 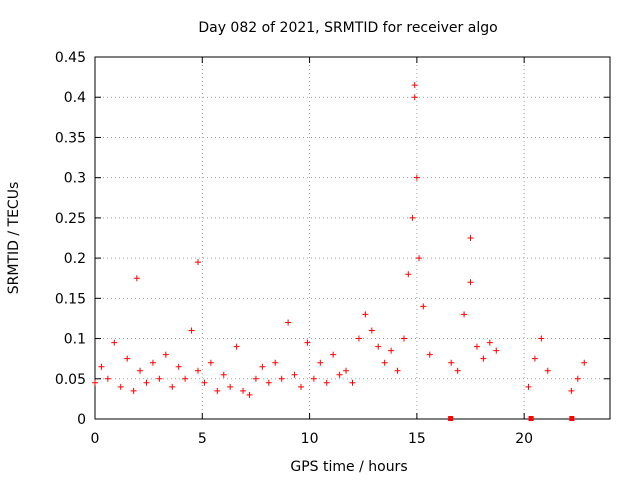 I want to click on y-tick-label: 0.45, so click(x=70, y=58).